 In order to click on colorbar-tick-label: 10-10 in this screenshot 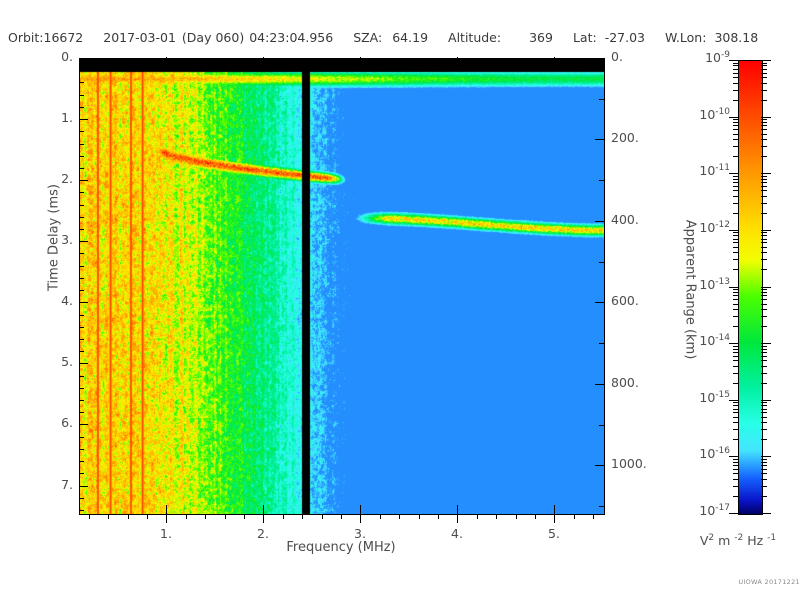, I will do `click(702, 114)`.